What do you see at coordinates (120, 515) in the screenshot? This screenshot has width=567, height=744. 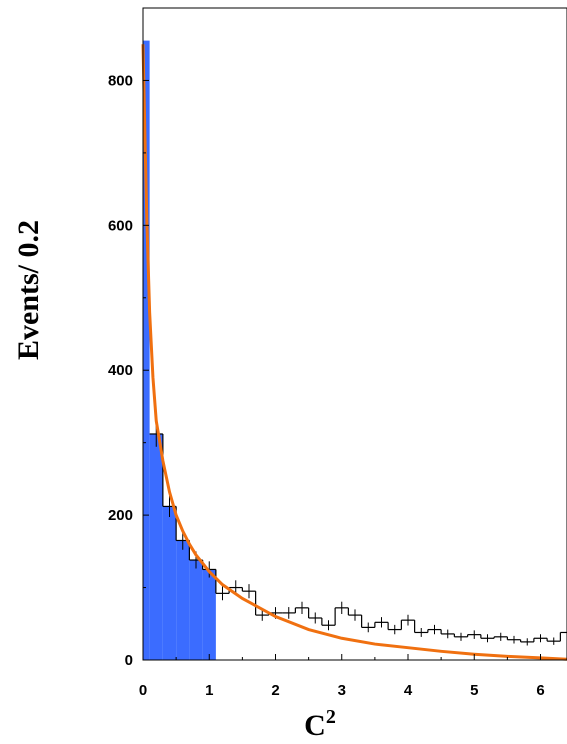 I see `y-tick-label: 200` at bounding box center [120, 515].